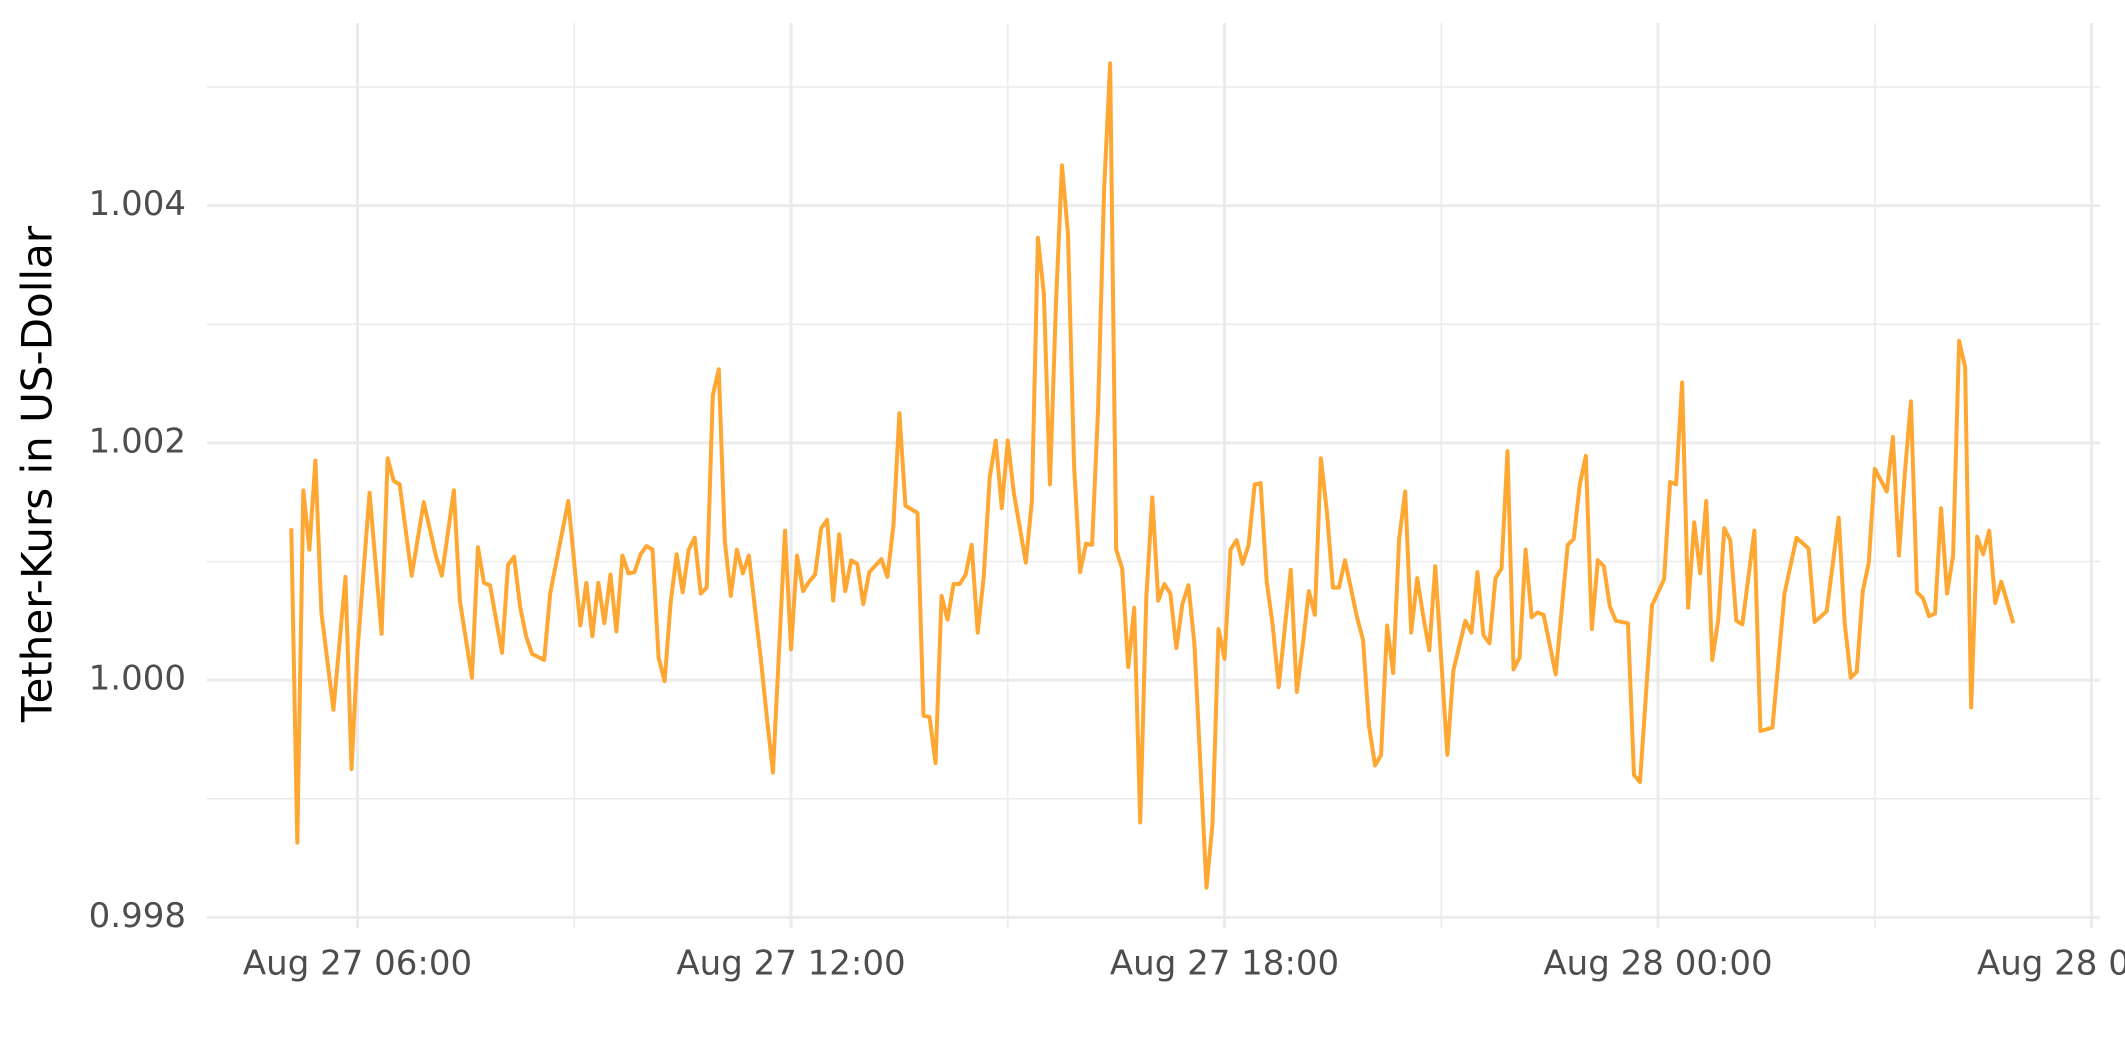 This screenshot has height=1062, width=2125. I want to click on x-tick-label: Aug 28 06:00, so click(2051, 964).